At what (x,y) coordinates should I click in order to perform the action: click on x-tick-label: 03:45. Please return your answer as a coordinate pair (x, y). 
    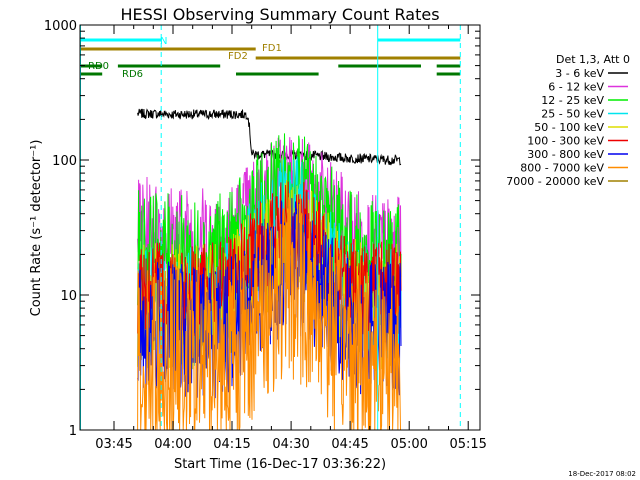
    Looking at the image, I should click on (113, 444).